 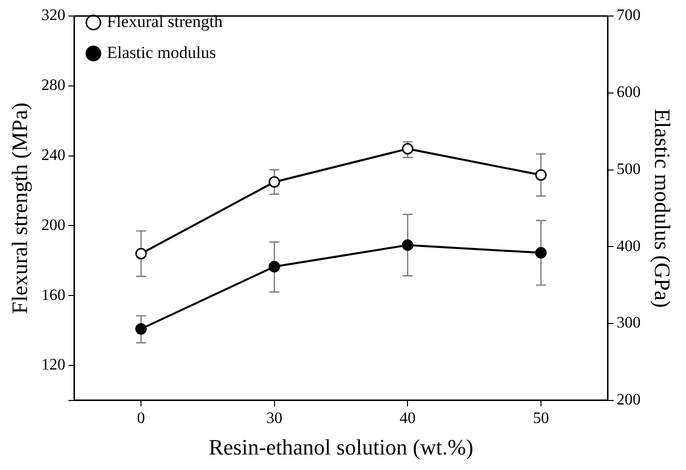 I want to click on y2-tick-label: 400, so click(x=628, y=246).